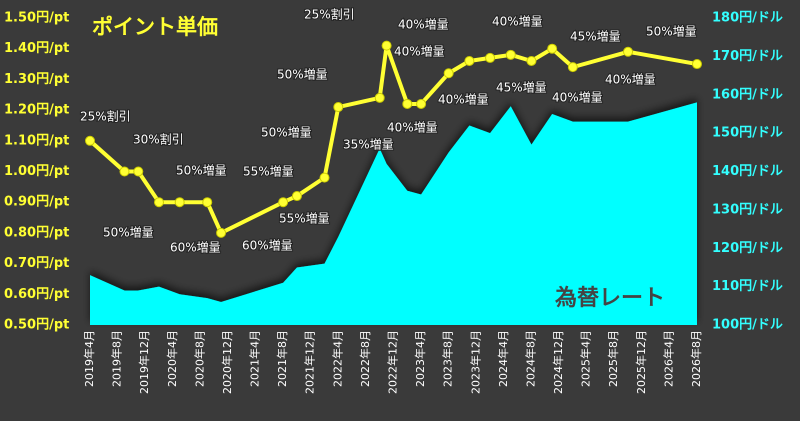 The image size is (800, 421). Describe the element at coordinates (747, 94) in the screenshot. I see `y2-tick-label: 160円/ドル` at that location.